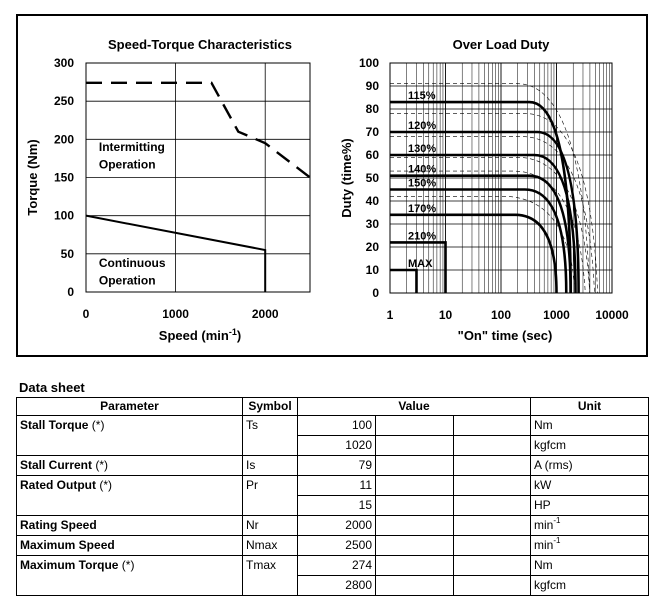 The width and height of the screenshot is (663, 596). Describe the element at coordinates (129, 545) in the screenshot. I see `param-cell: Maximum Speed` at that location.